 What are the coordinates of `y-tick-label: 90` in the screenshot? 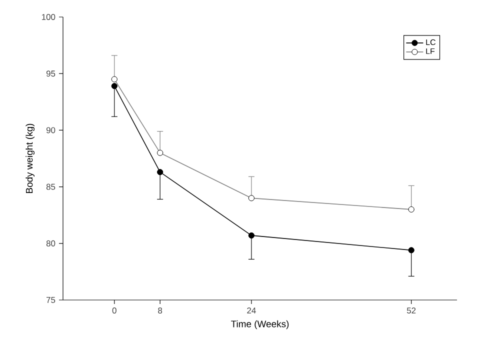 It's located at (51, 130).